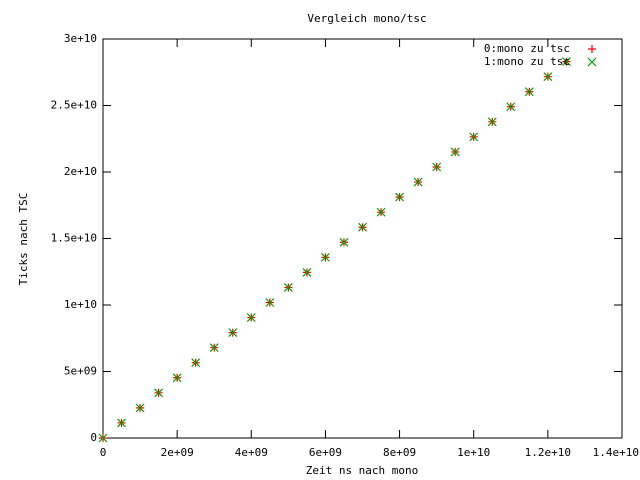 The image size is (640, 480). What do you see at coordinates (93, 437) in the screenshot?
I see `y-tick-label: 0` at bounding box center [93, 437].